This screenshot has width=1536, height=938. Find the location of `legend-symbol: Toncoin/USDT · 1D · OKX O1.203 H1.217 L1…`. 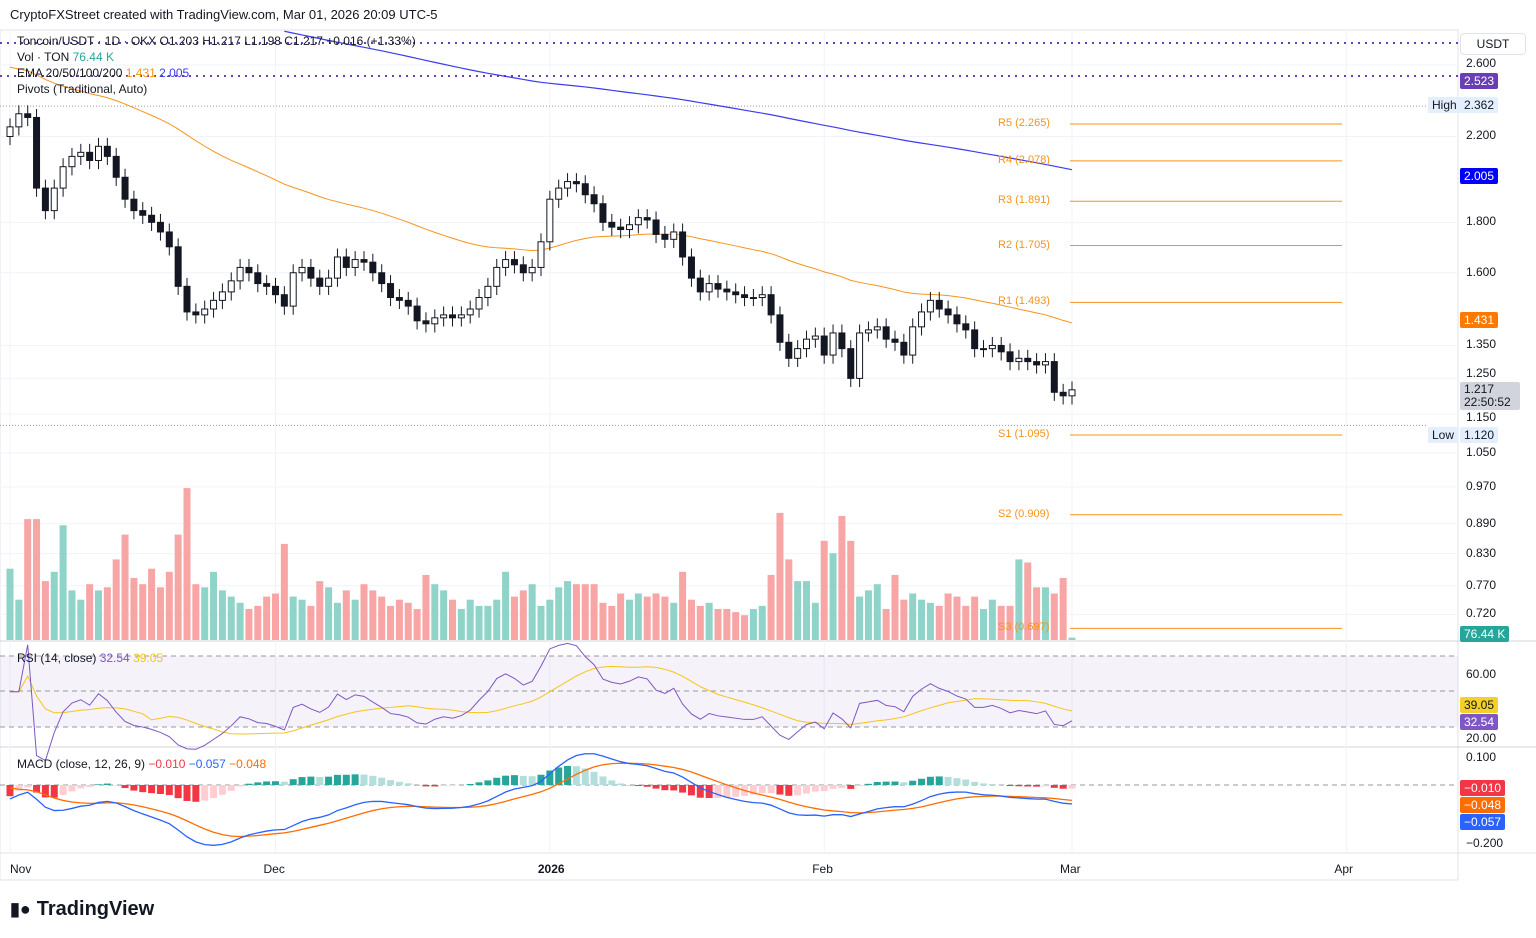

legend-symbol: Toncoin/USDT · 1D · OKX O1.203 H1.217 L1… is located at coordinates (216, 41).